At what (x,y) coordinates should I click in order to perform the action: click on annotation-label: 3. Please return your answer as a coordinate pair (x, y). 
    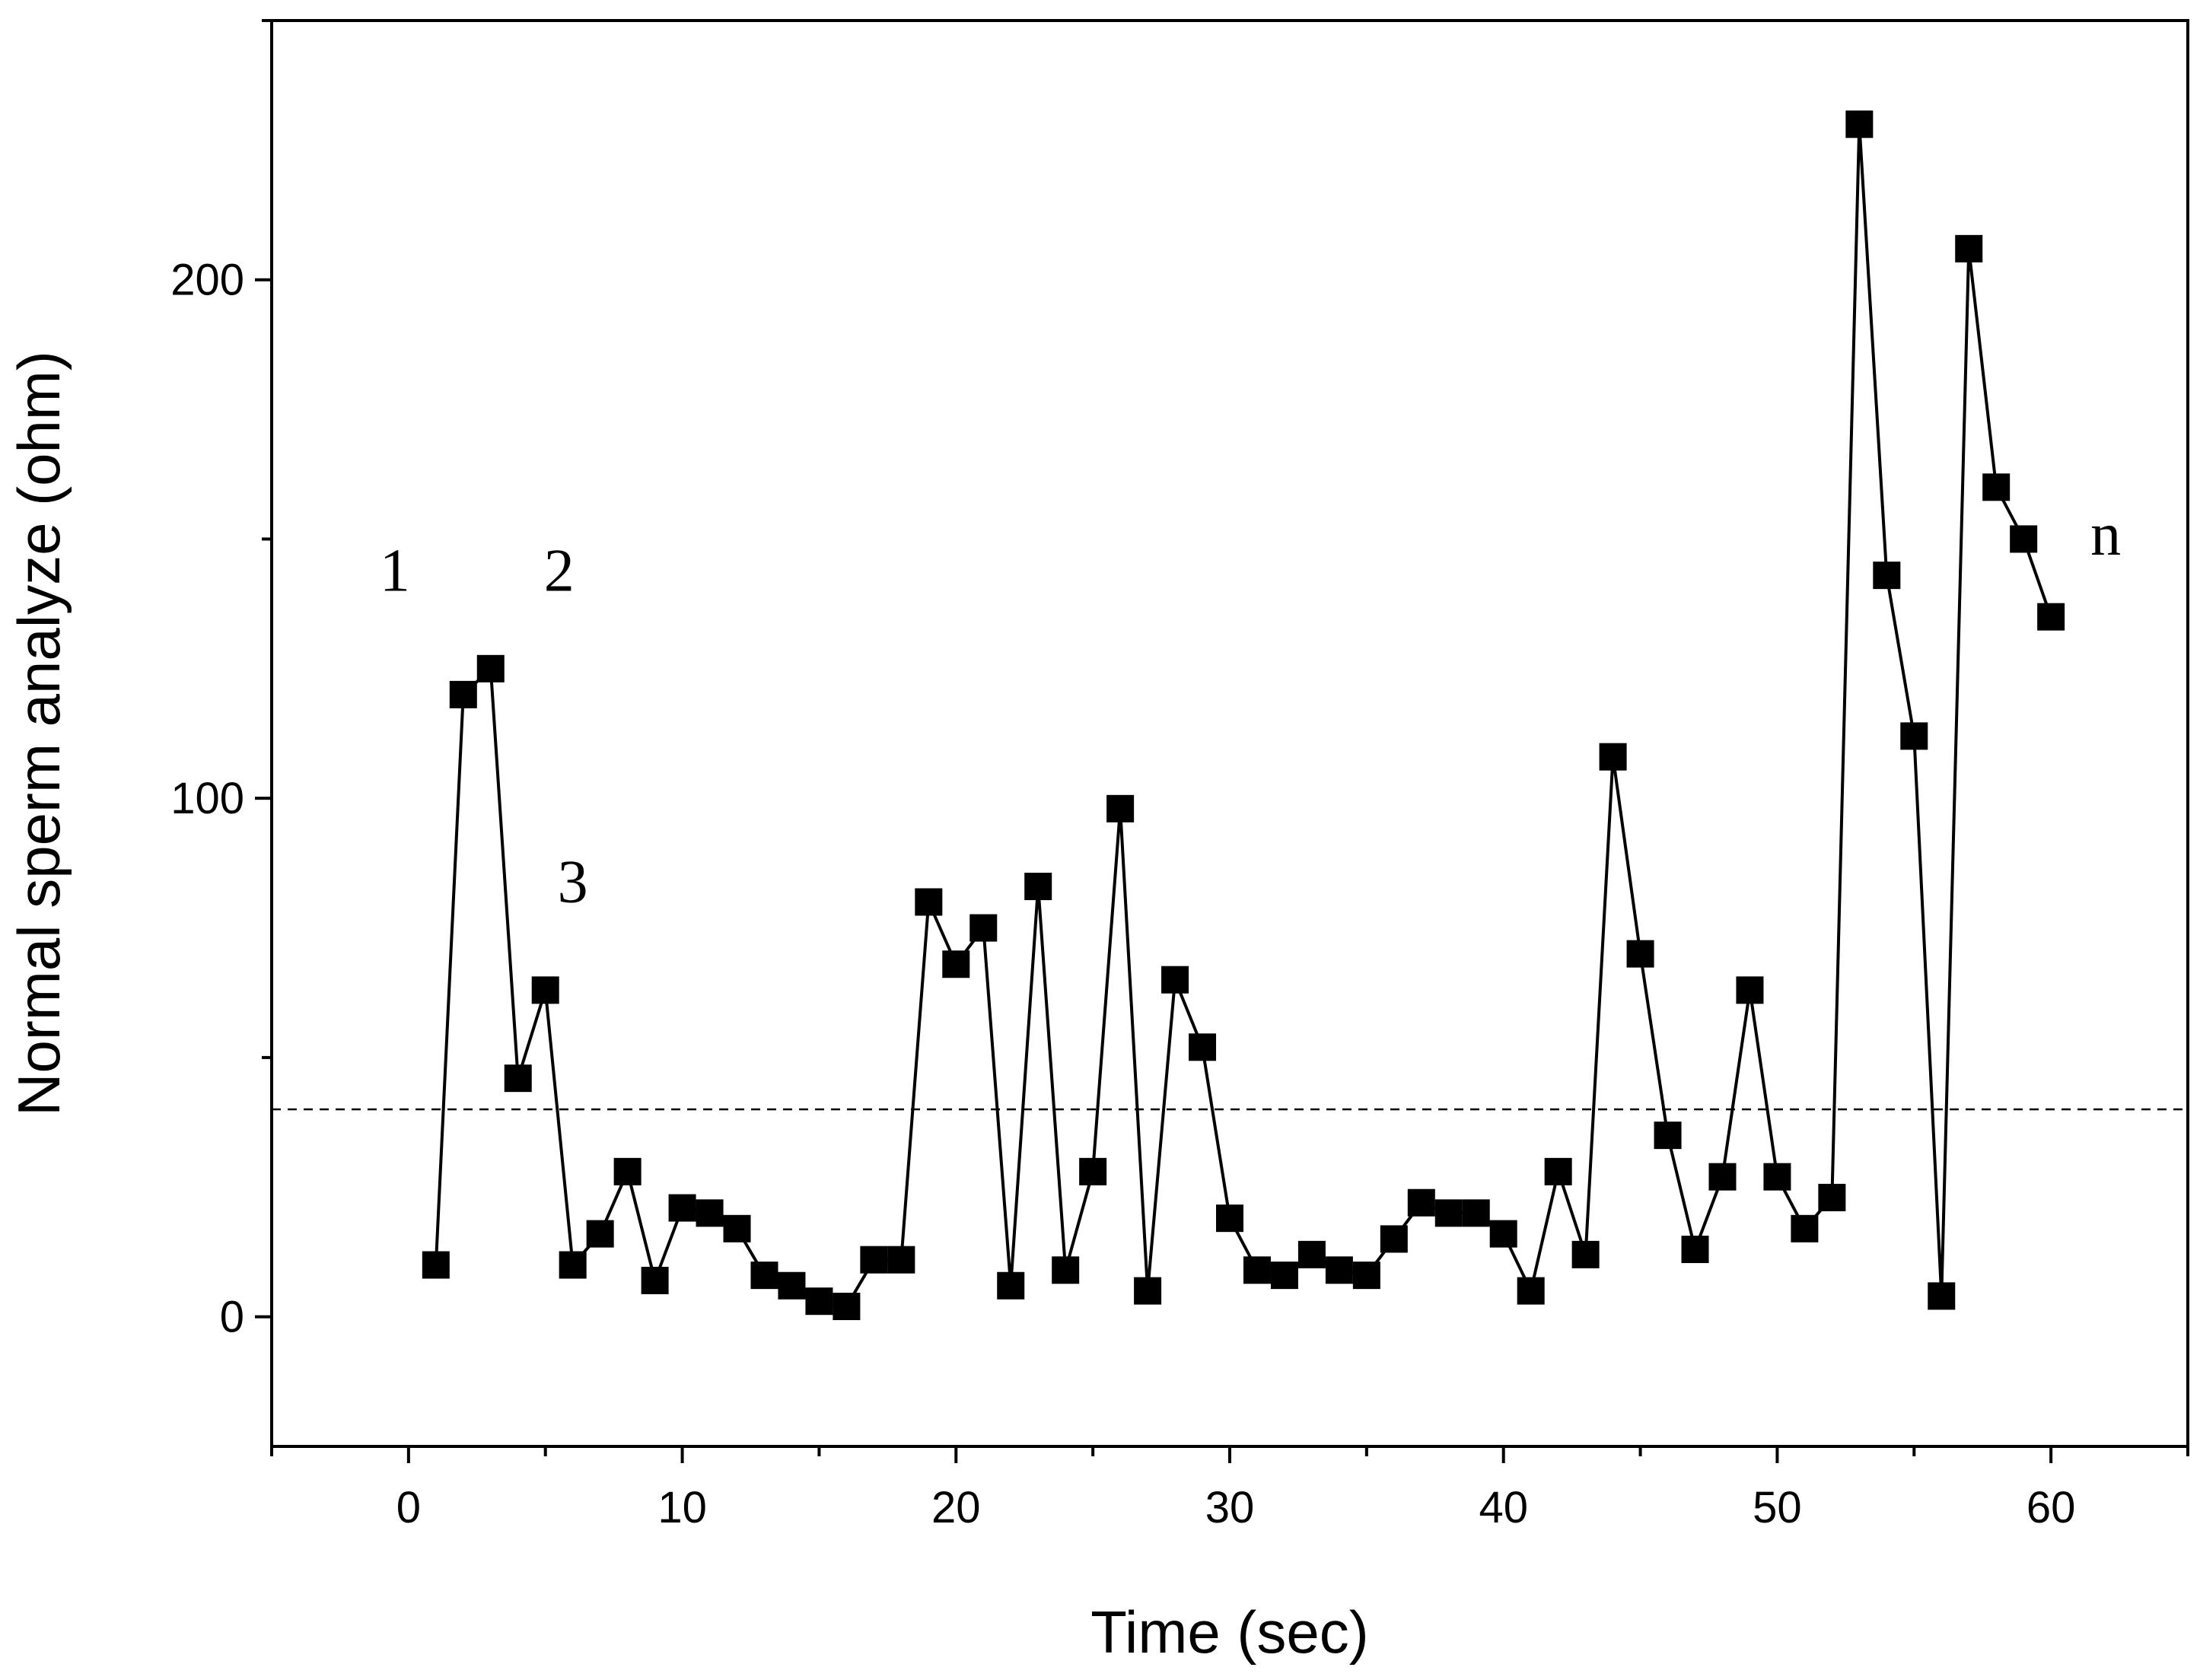
    Looking at the image, I should click on (573, 882).